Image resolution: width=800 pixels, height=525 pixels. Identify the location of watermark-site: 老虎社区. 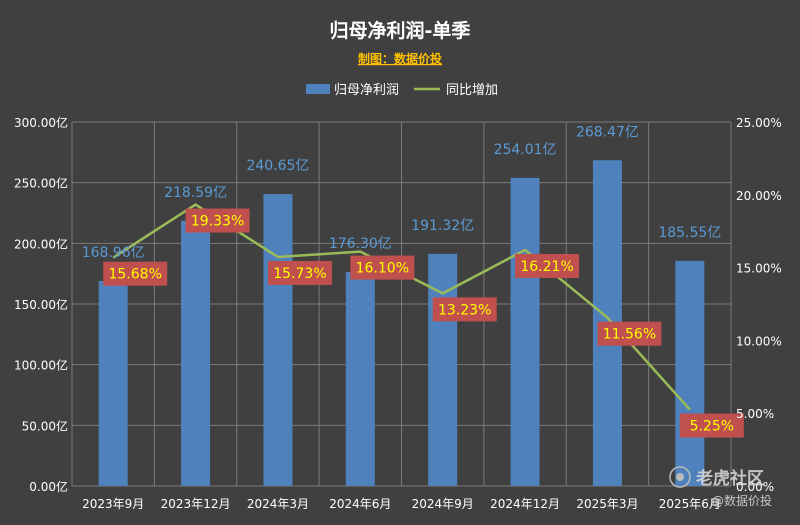
(729, 478).